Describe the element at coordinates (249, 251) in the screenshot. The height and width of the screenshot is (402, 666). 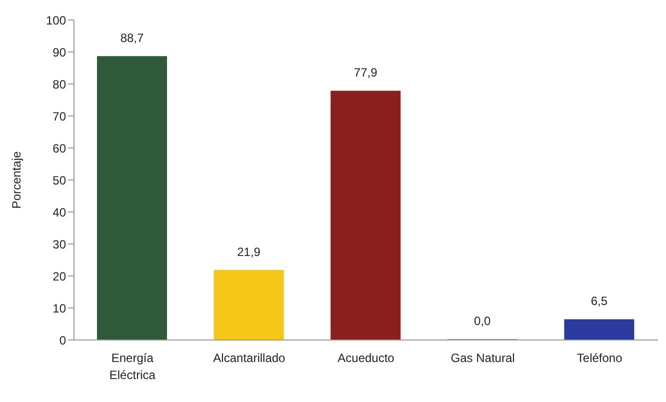
I see `data-label: 21,9` at that location.